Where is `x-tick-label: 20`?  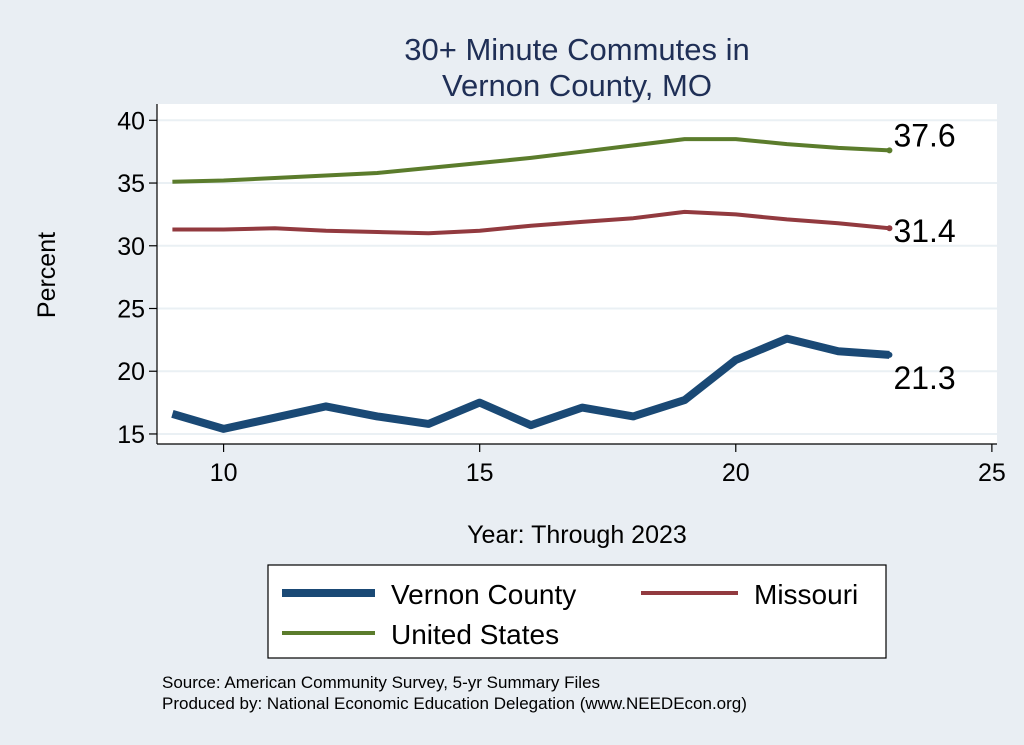 x-tick-label: 20 is located at coordinates (736, 473).